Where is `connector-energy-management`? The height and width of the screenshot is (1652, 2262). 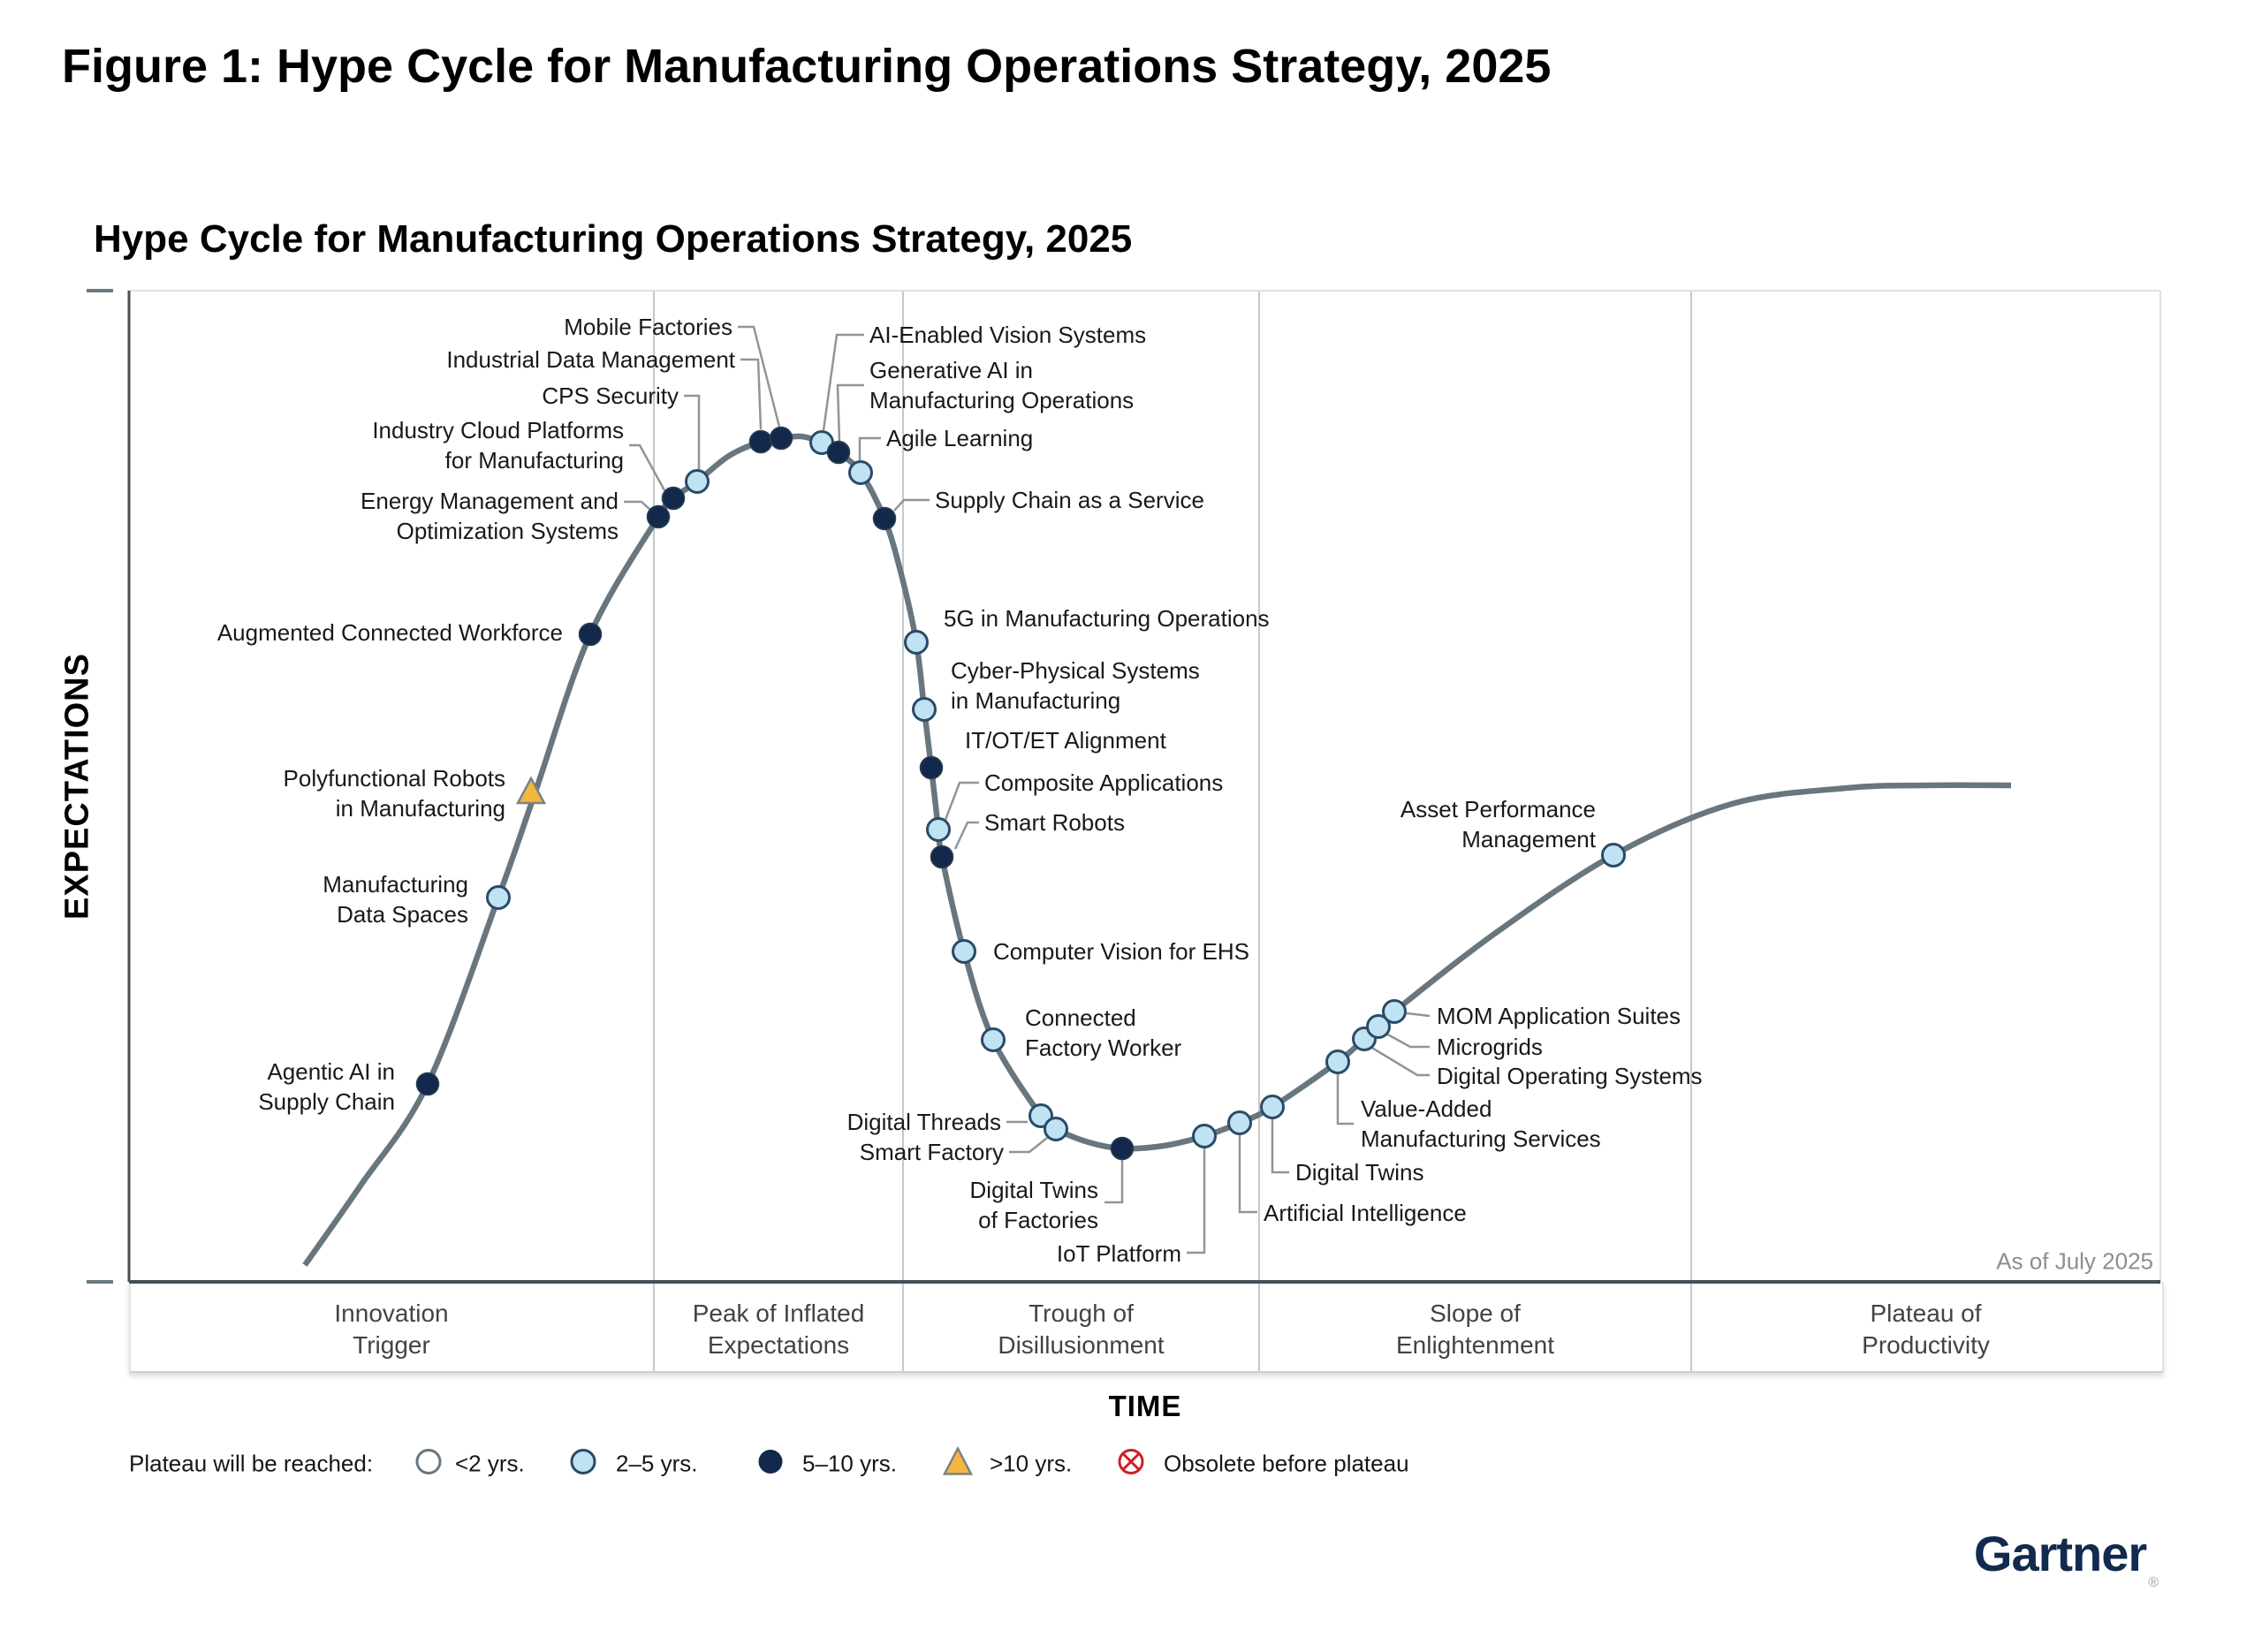
connector-energy-management is located at coordinates (638, 506).